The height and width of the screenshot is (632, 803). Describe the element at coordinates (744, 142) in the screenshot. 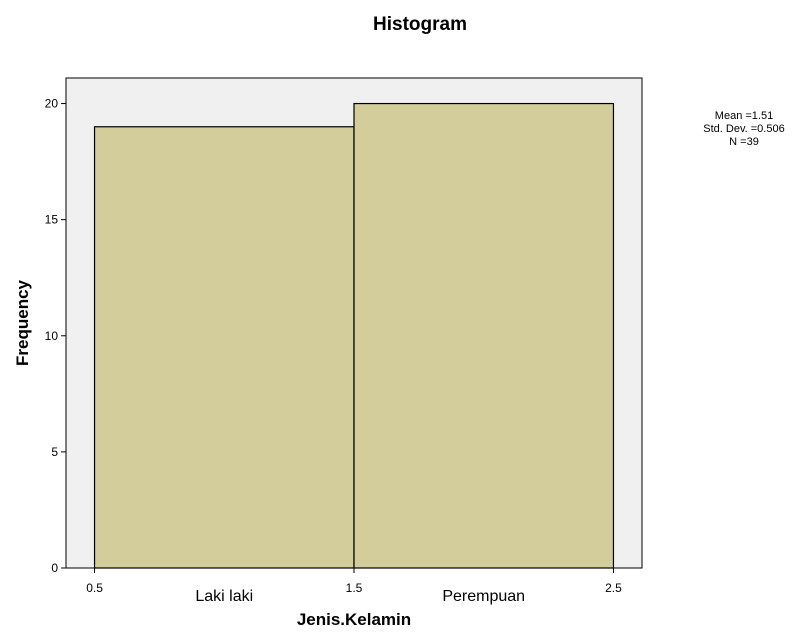

I see `stat-n: N =39` at that location.